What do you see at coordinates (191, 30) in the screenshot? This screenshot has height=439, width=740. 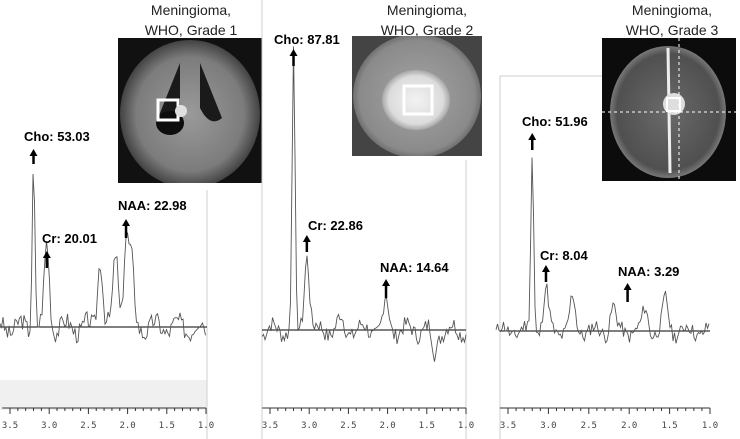 I see `title-line-2: WHO, Grade 1` at bounding box center [191, 30].